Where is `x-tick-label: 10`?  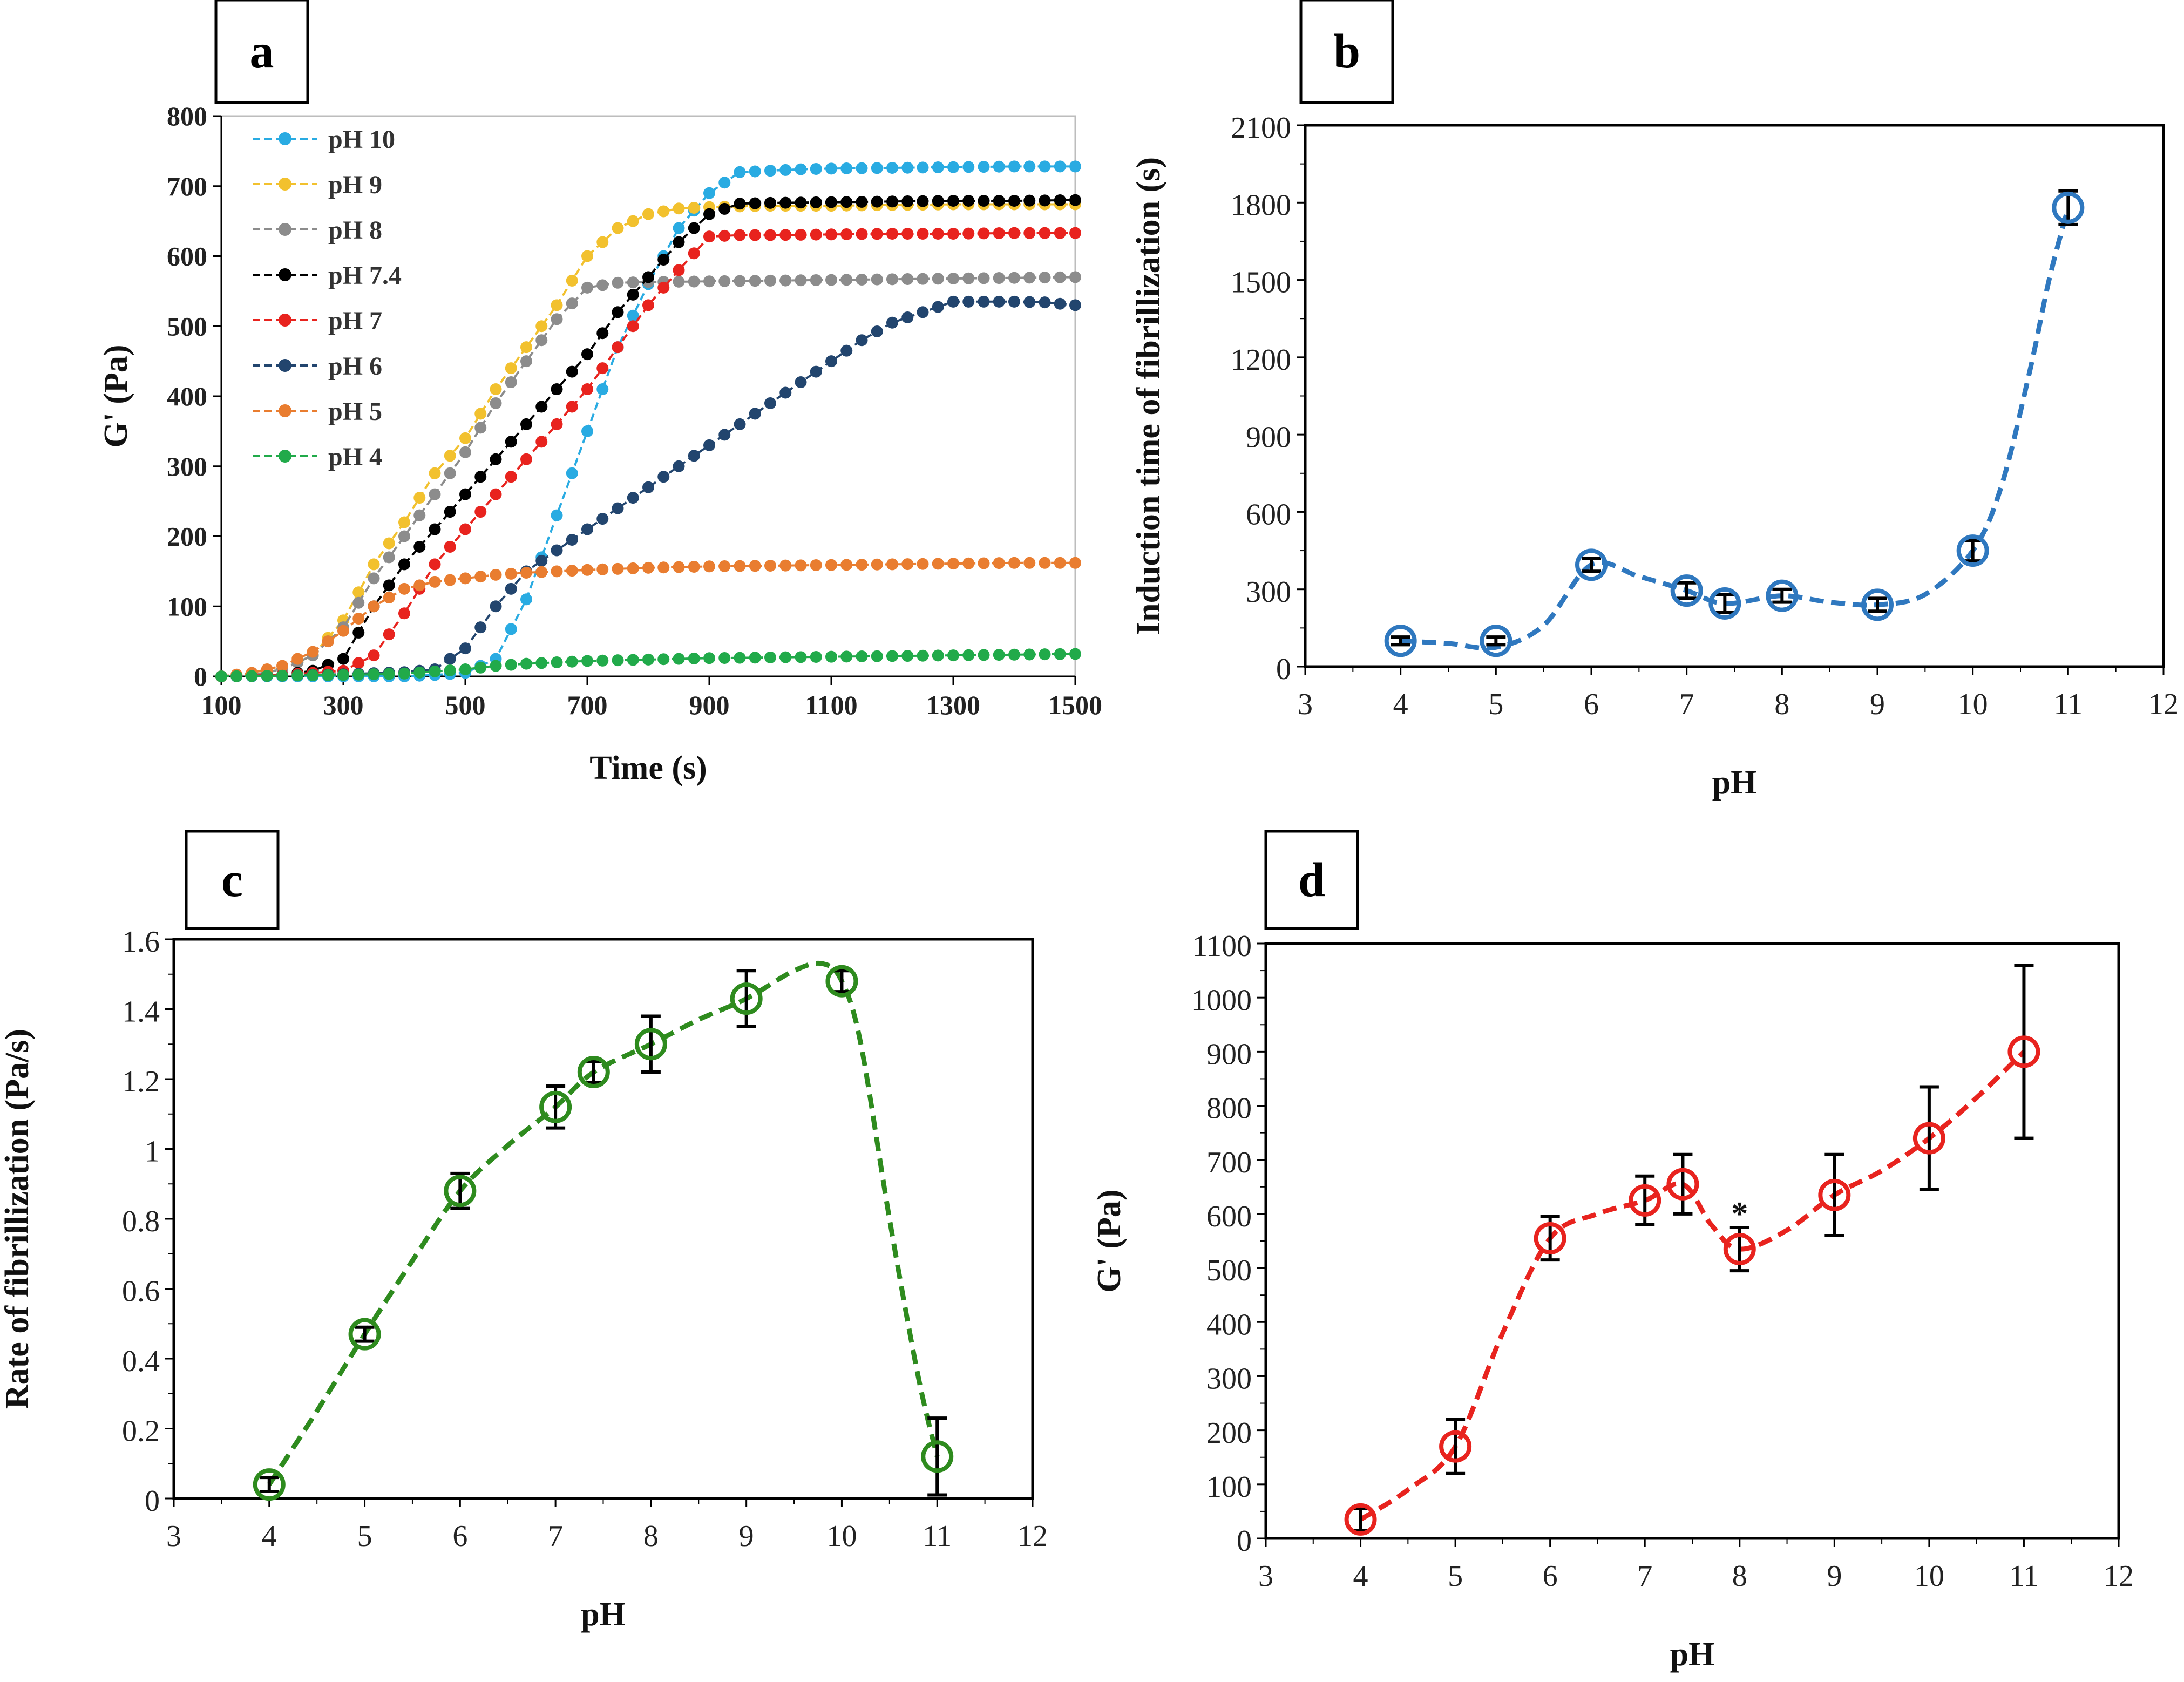
x-tick-label: 10 is located at coordinates (1973, 704).